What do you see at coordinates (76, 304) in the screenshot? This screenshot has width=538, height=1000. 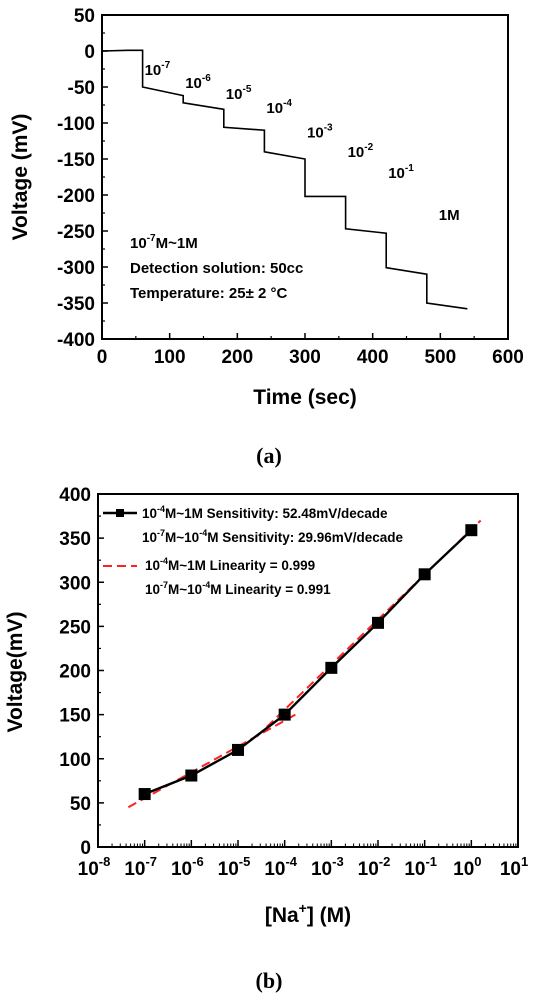 I see `y-tick-label-a: -350` at bounding box center [76, 304].